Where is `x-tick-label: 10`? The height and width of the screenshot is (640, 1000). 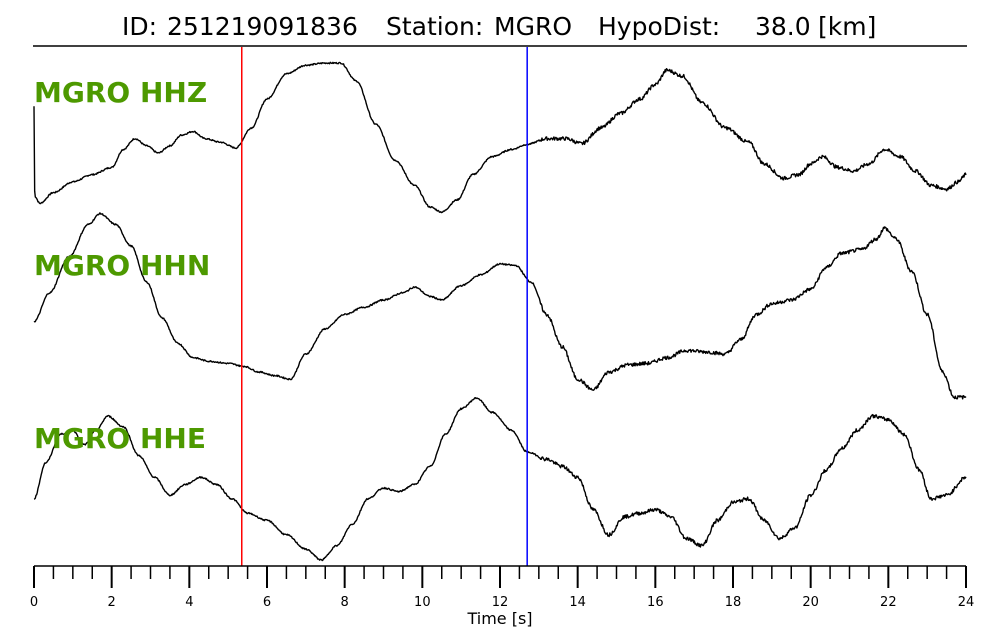
x-tick-label: 10 is located at coordinates (422, 602).